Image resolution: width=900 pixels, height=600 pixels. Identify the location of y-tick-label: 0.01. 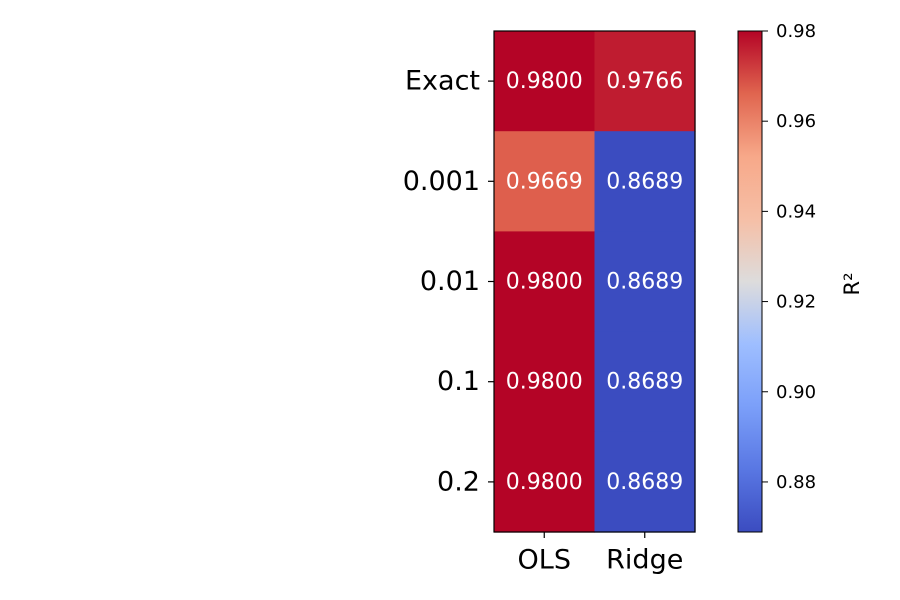
(450, 281).